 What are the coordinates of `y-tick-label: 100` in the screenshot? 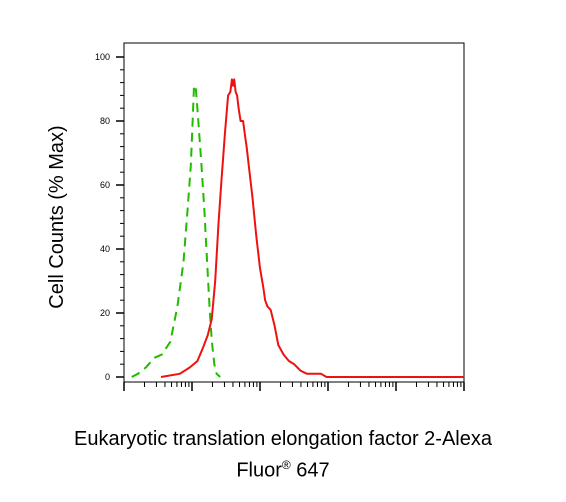 It's located at (102, 57).